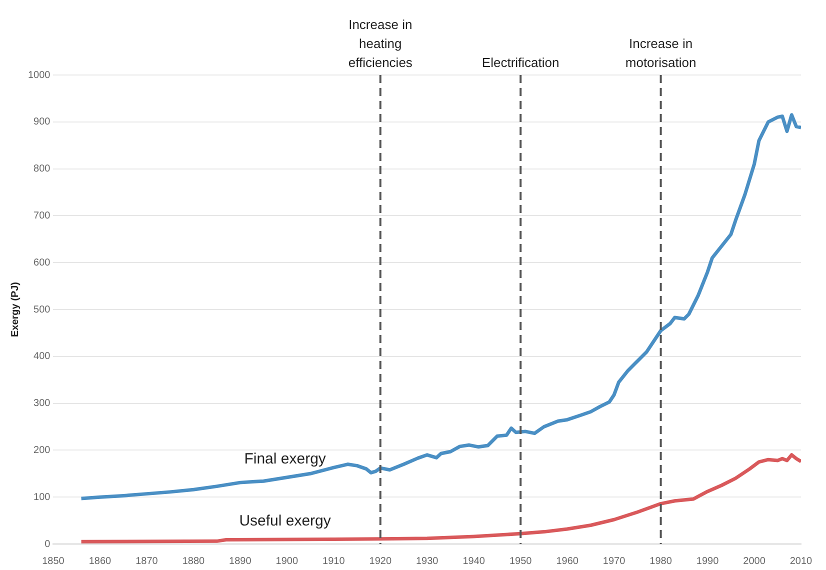 This screenshot has width=826, height=570. What do you see at coordinates (47, 544) in the screenshot?
I see `y-tick-label: 0` at bounding box center [47, 544].